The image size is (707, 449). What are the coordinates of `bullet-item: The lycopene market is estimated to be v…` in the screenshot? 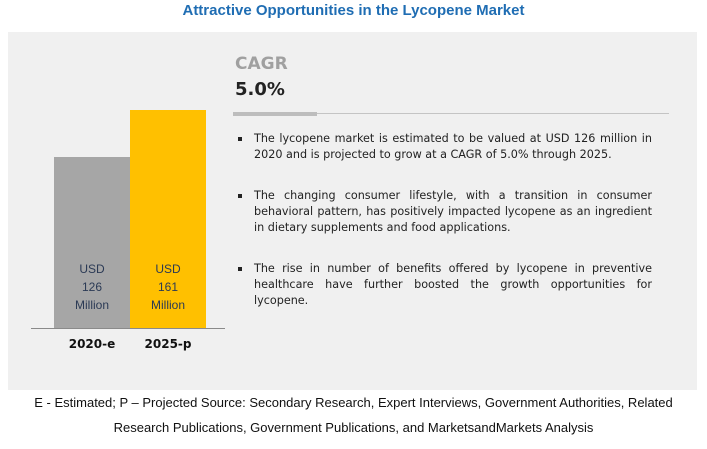 It's located at (443, 147).